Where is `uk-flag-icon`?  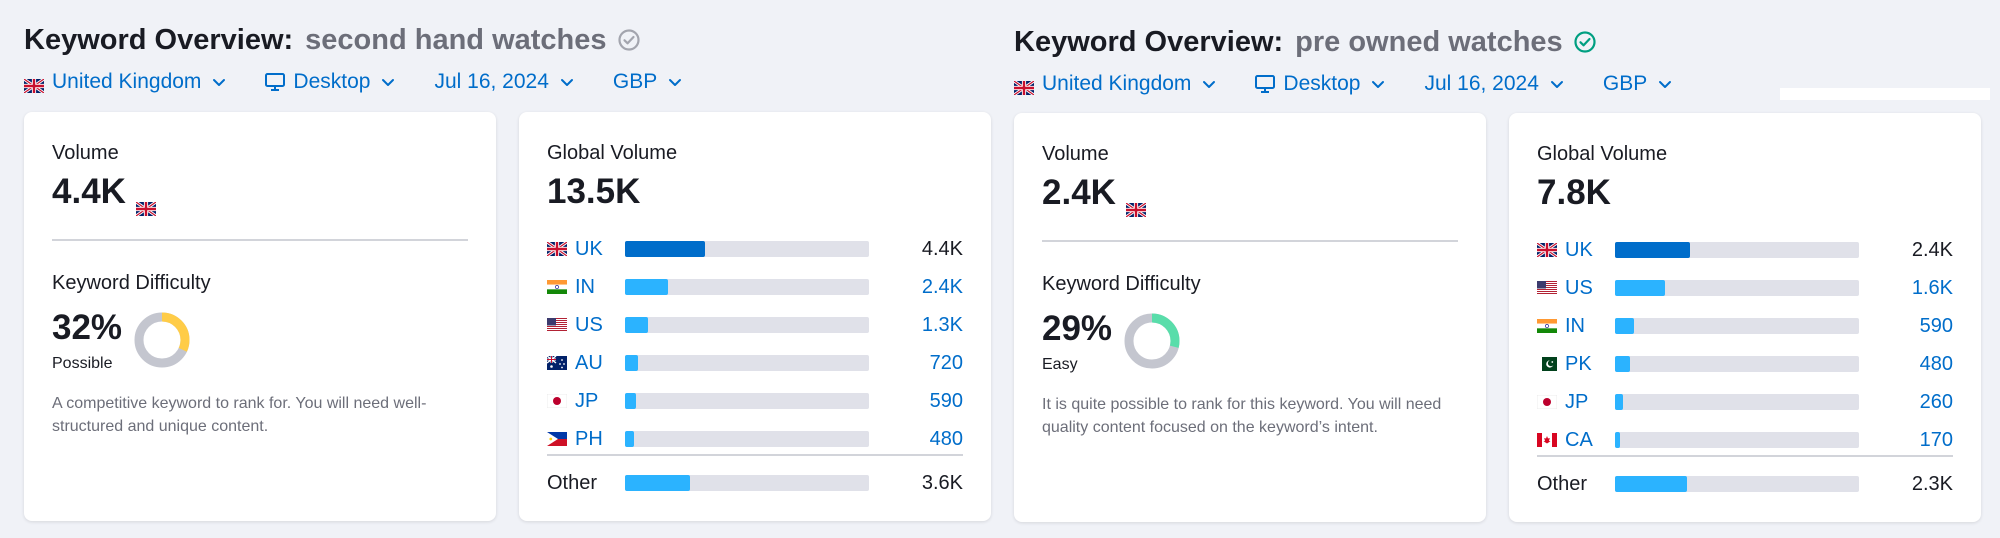
uk-flag-icon is located at coordinates (1136, 202).